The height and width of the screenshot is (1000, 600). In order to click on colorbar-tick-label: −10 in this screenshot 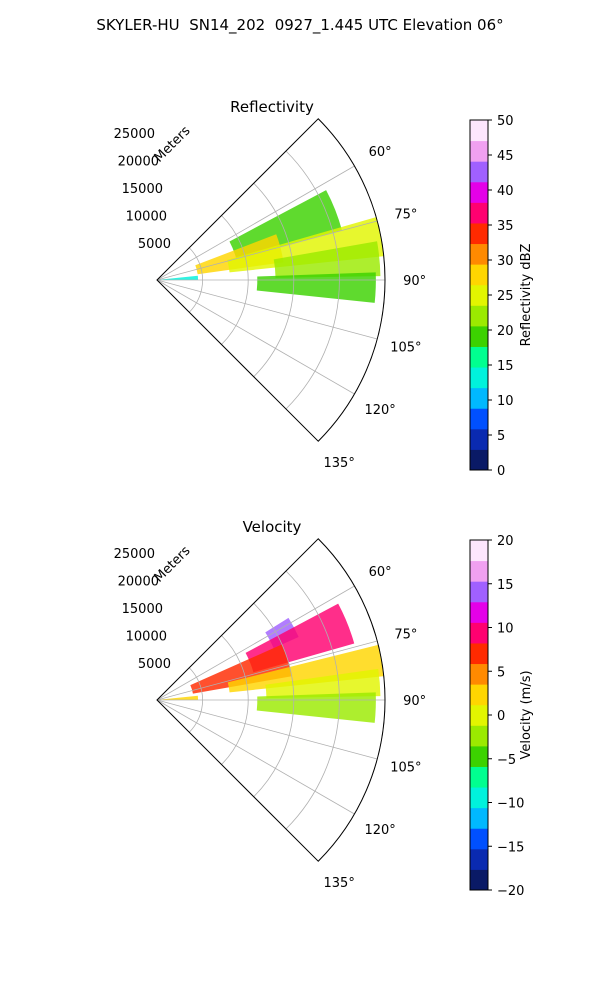, I will do `click(510, 804)`.